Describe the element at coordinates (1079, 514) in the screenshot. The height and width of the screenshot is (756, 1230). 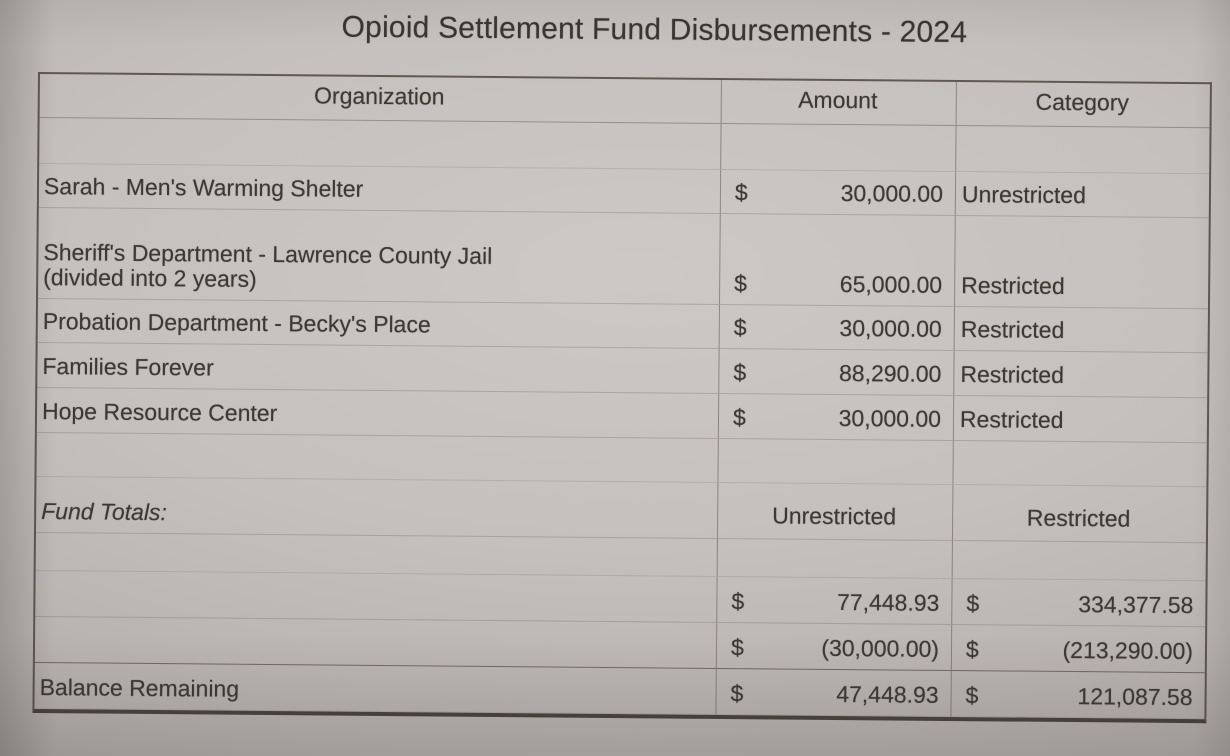
I see `totals-header-restricted: Restricted` at that location.